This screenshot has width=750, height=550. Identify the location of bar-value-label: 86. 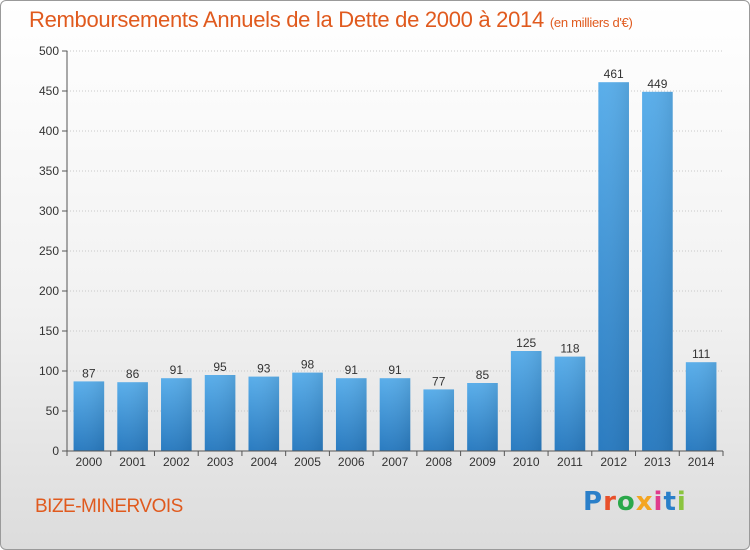
(133, 374).